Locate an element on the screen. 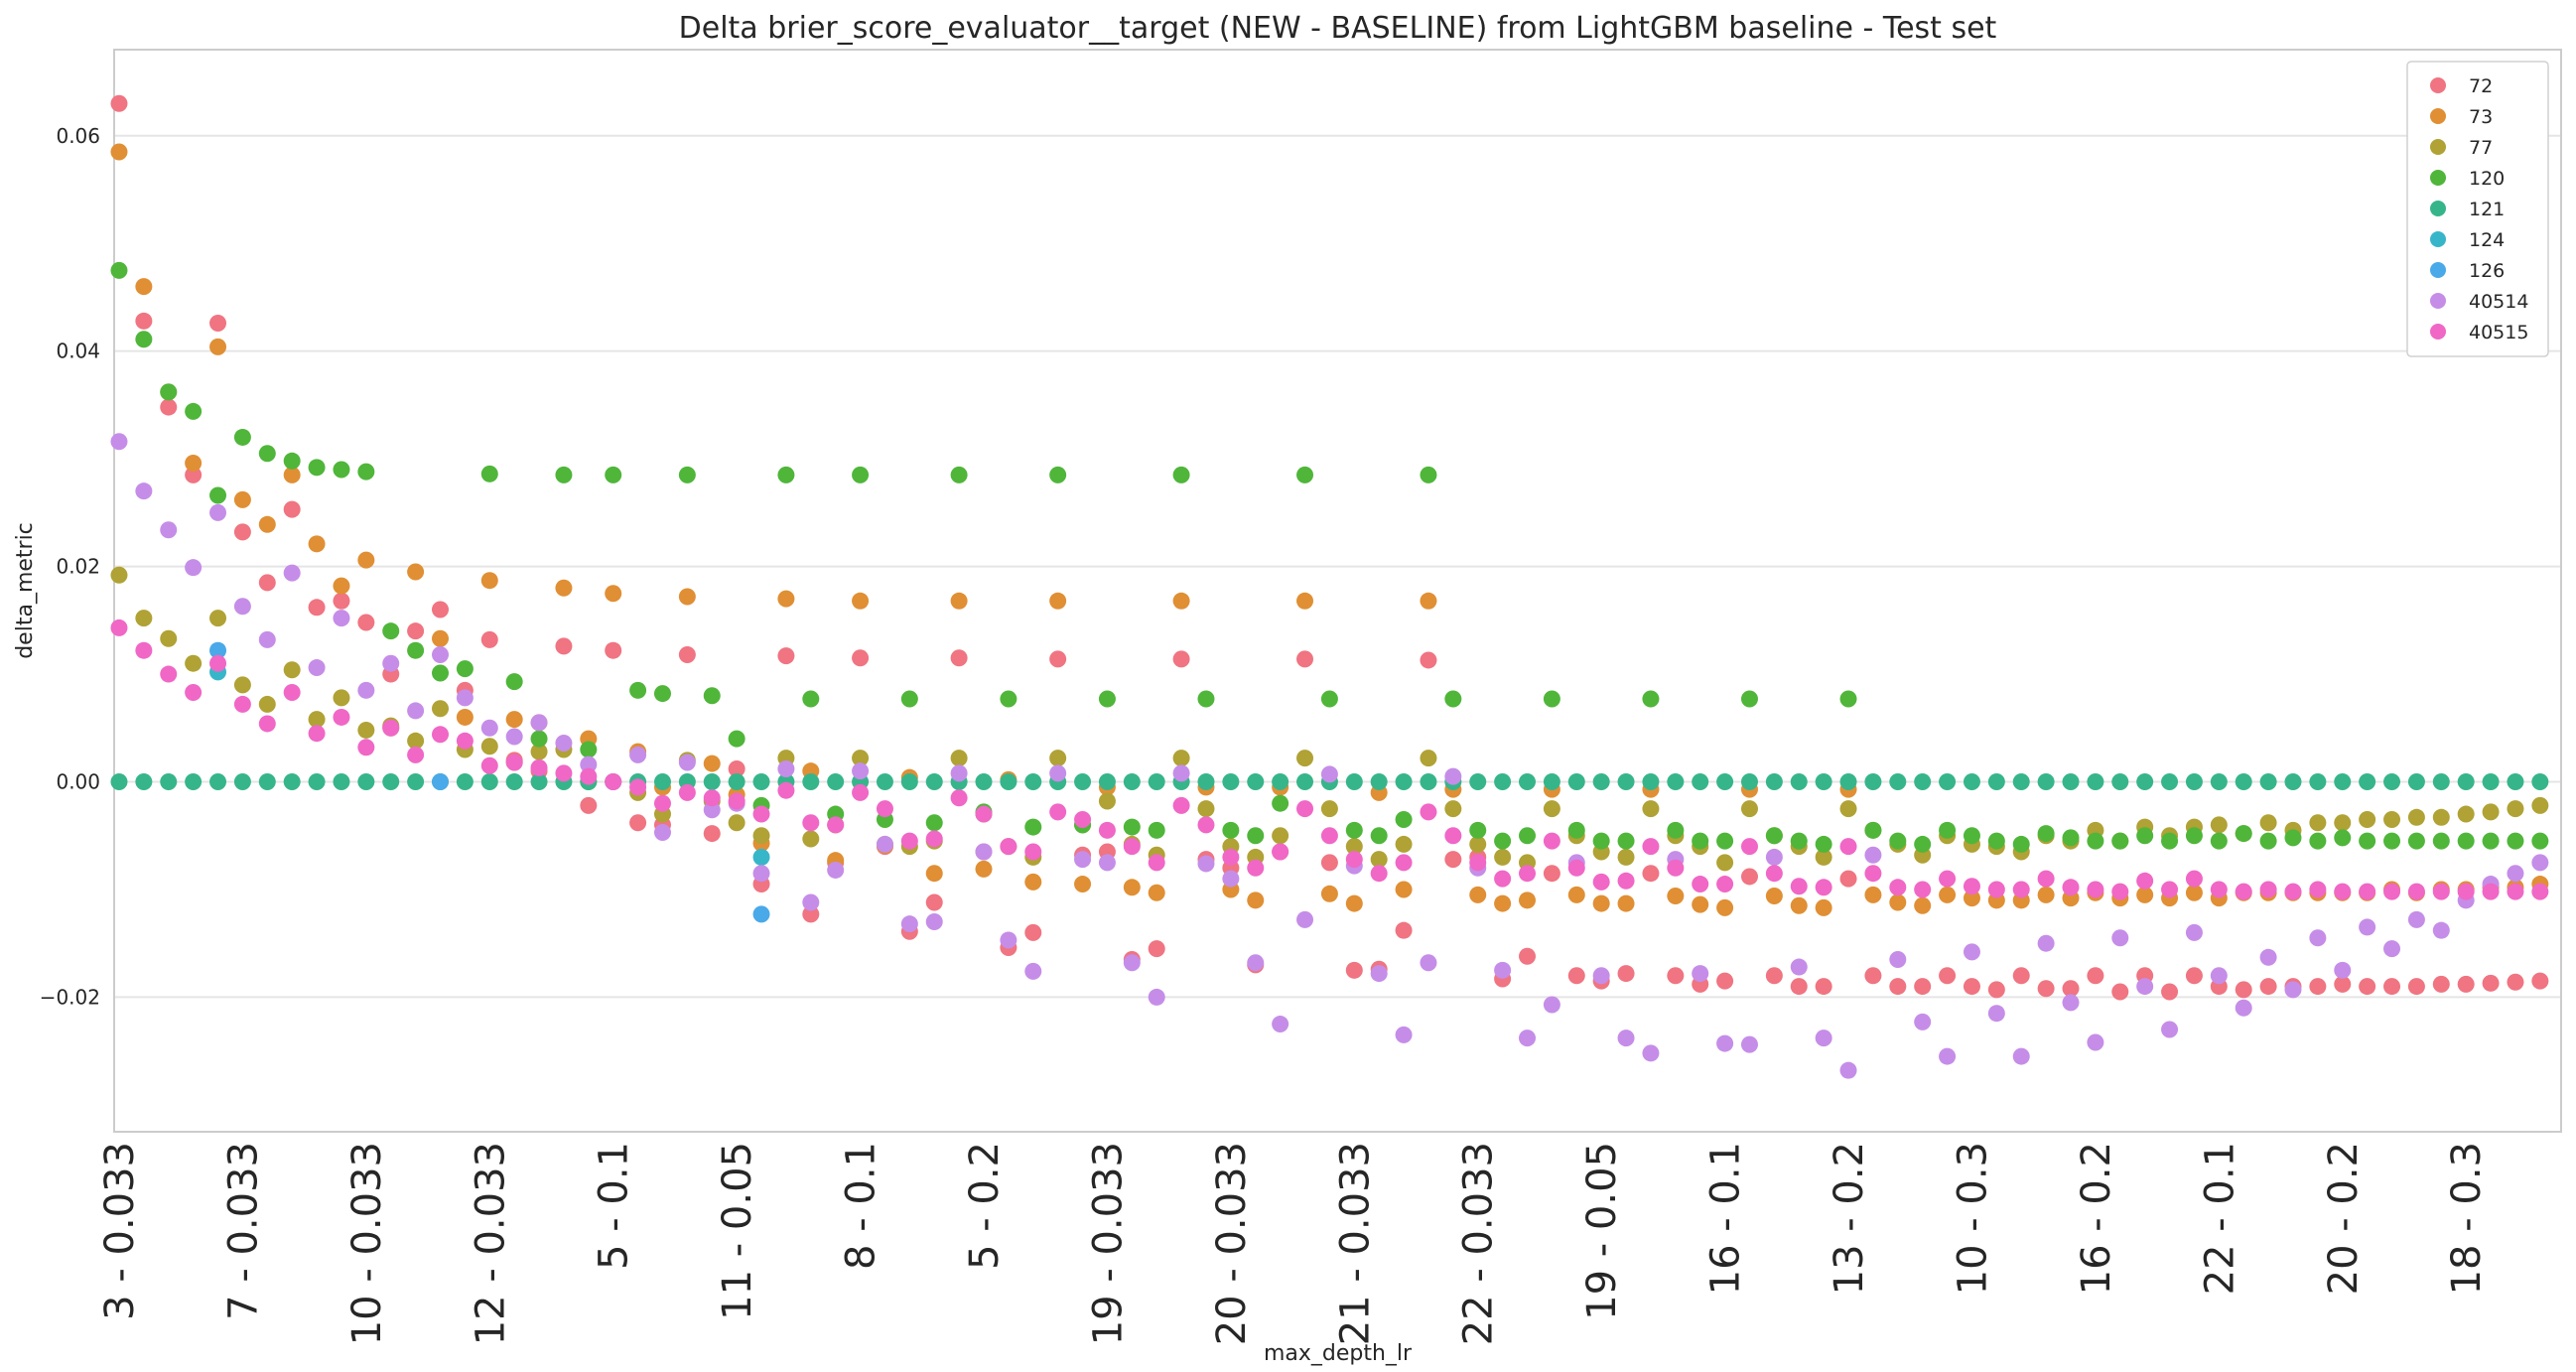 Image resolution: width=2576 pixels, height=1372 pixels. x-tick-label: 19 - 0.05 is located at coordinates (1602, 1231).